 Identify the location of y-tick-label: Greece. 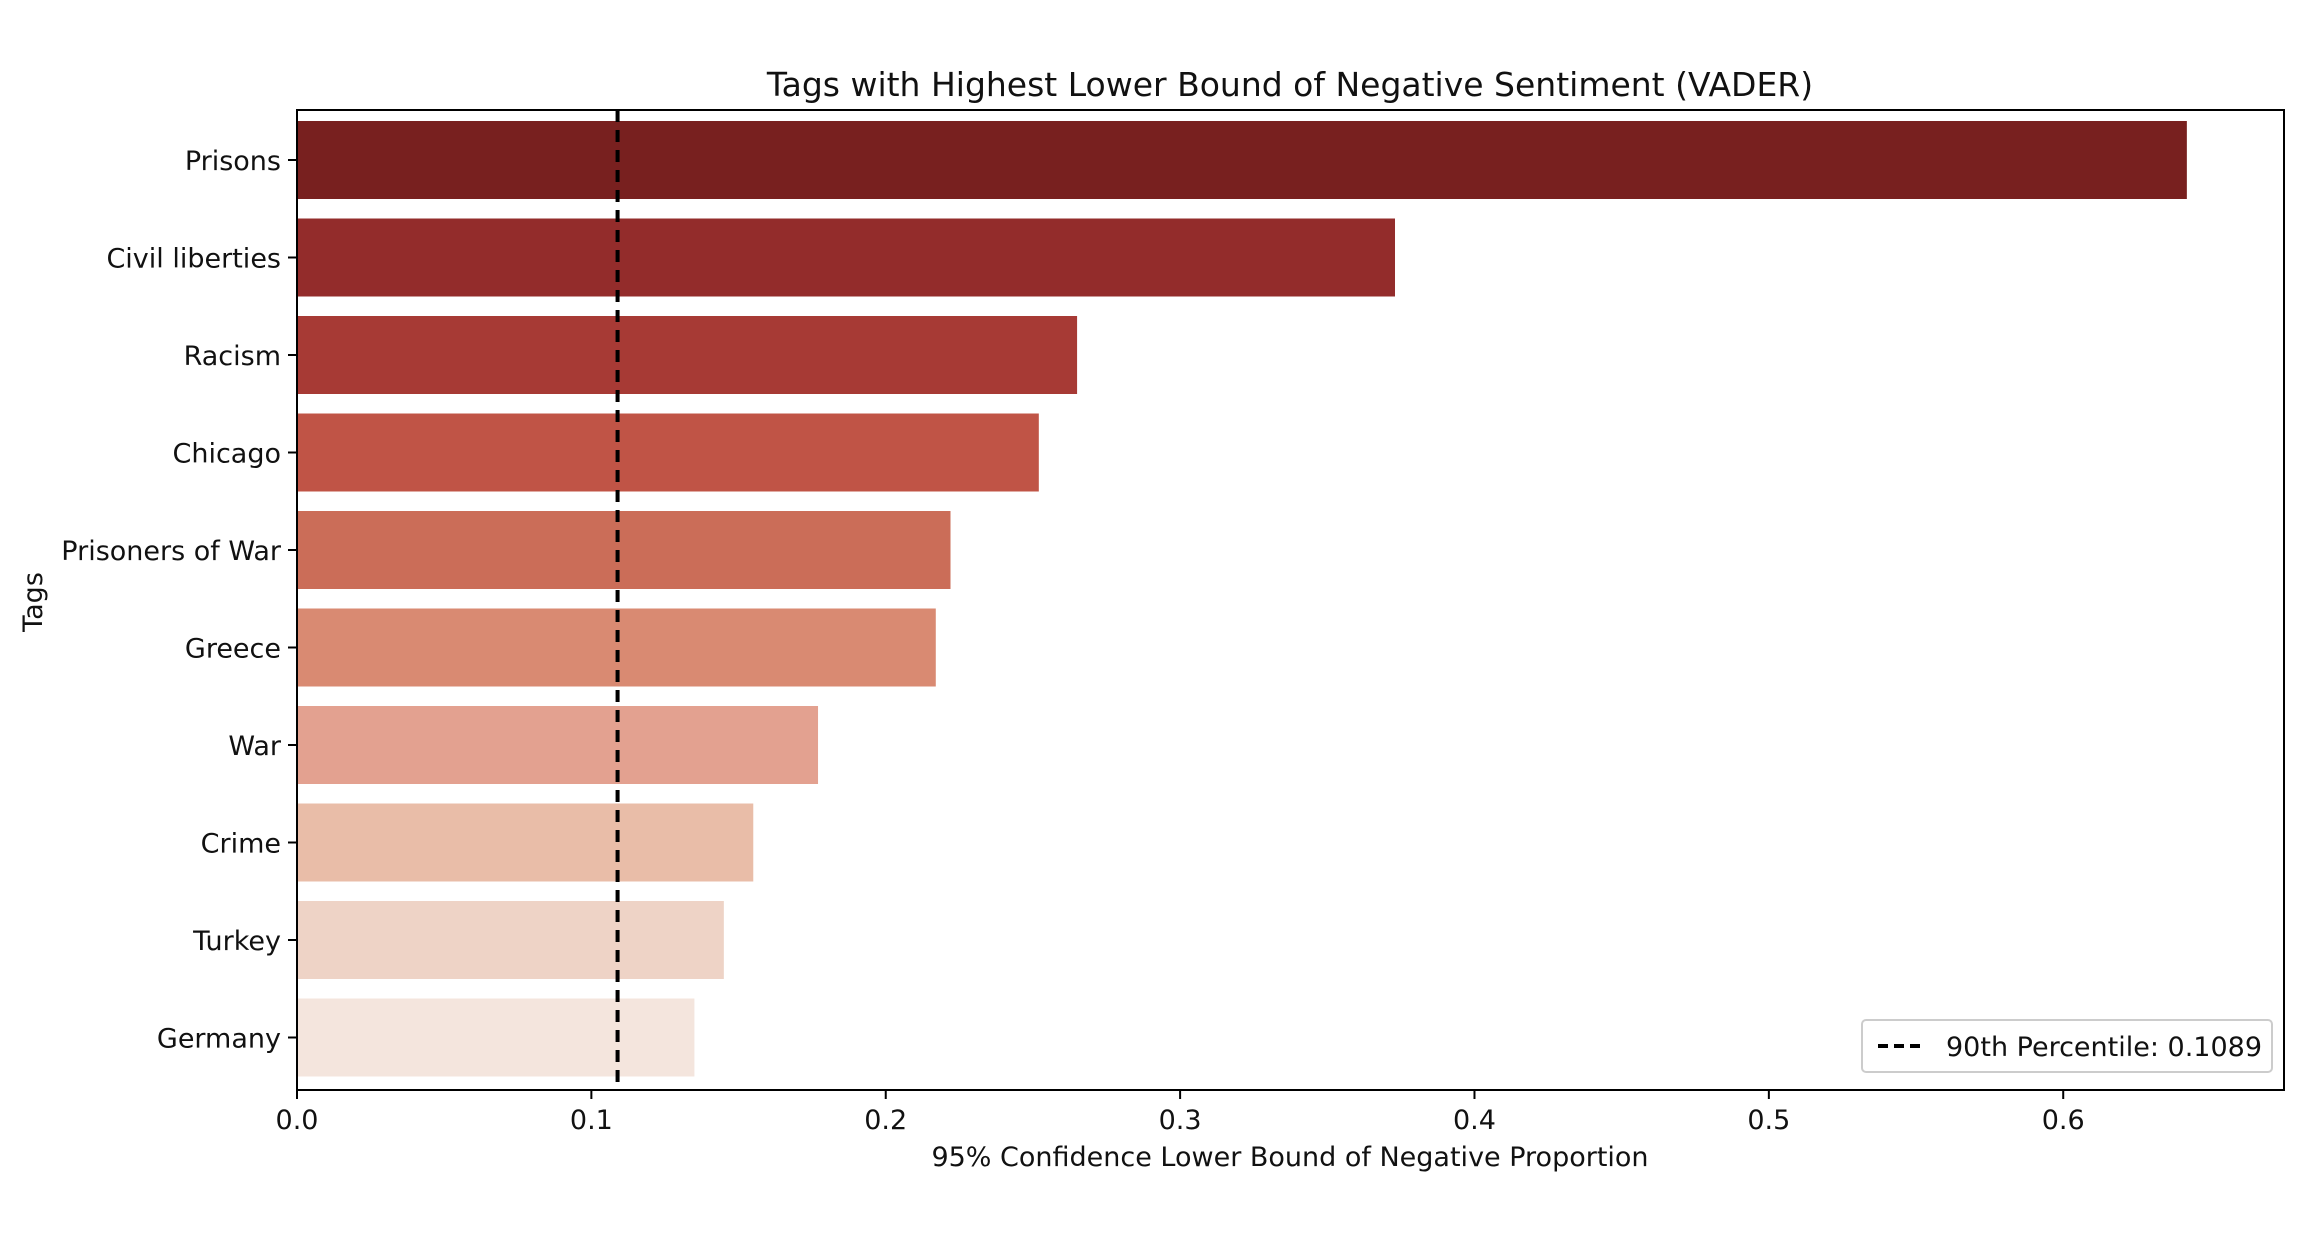
(233, 649).